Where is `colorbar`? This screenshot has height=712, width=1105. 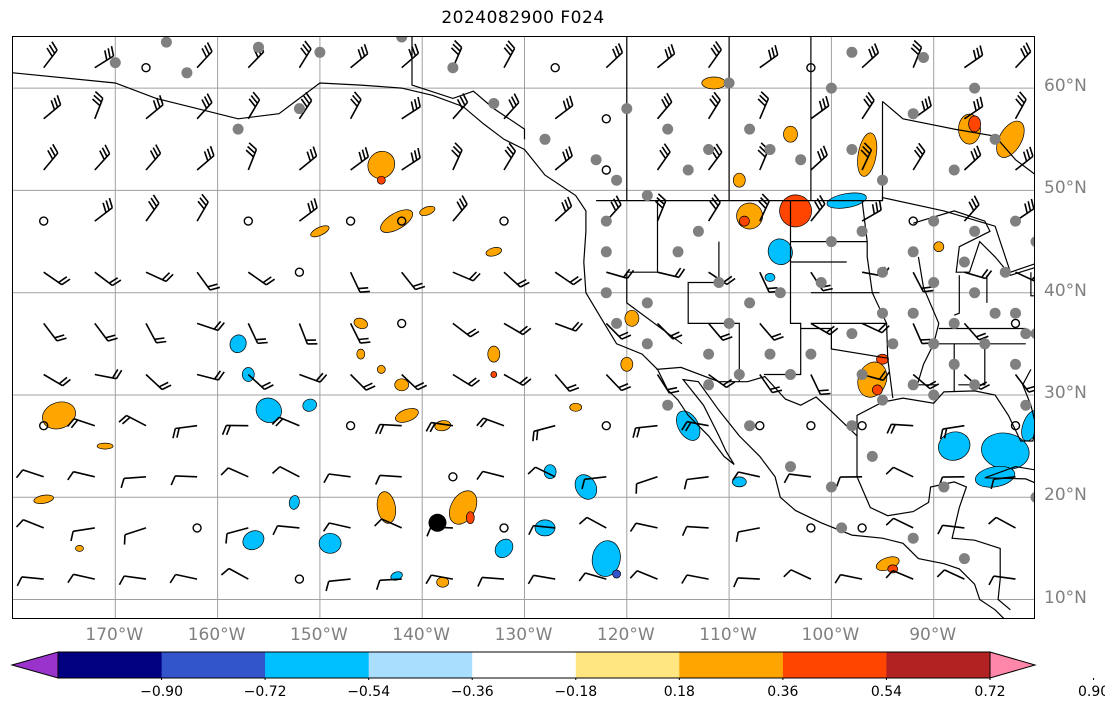
colorbar is located at coordinates (552, 665).